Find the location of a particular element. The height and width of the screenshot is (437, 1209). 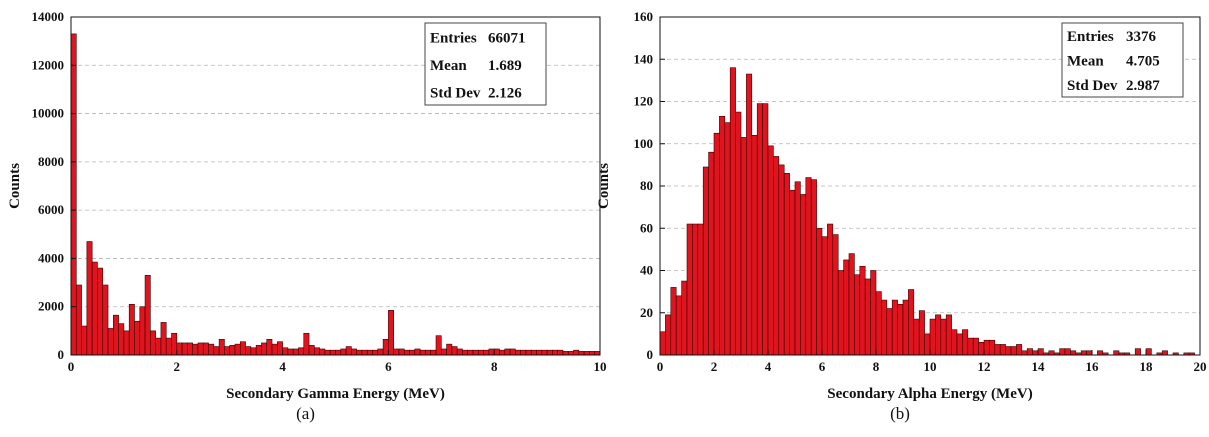

alpha-x-tick-label: 4 is located at coordinates (768, 366).